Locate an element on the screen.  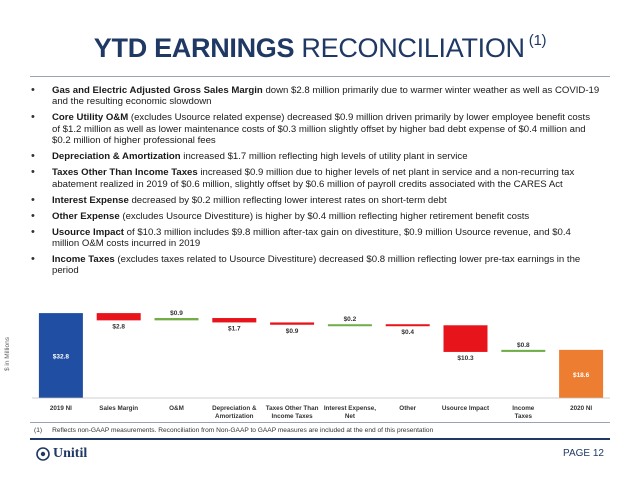
category-label-line: Income is located at coordinates (523, 408).